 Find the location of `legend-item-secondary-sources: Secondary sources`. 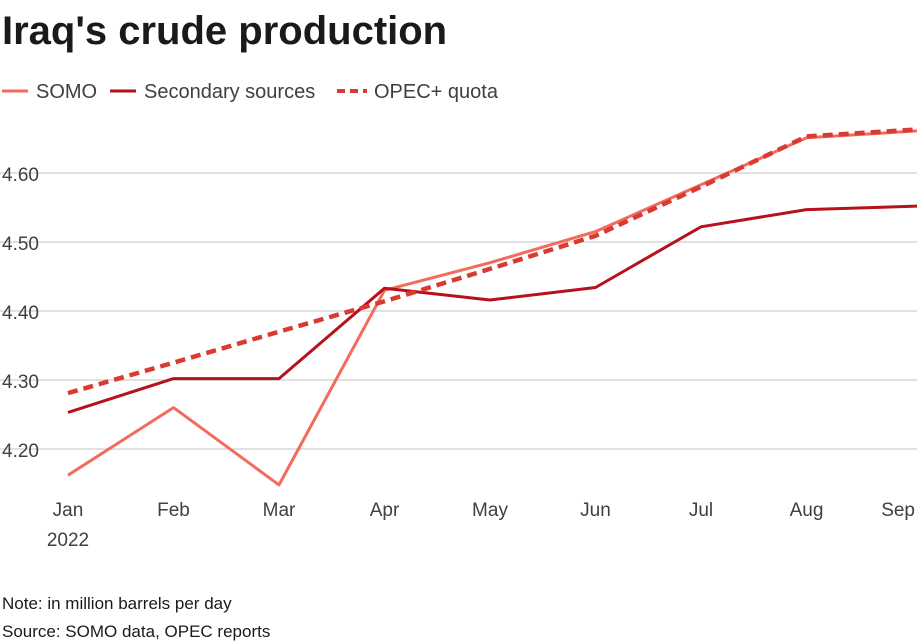

legend-item-secondary-sources: Secondary sources is located at coordinates (212, 92).